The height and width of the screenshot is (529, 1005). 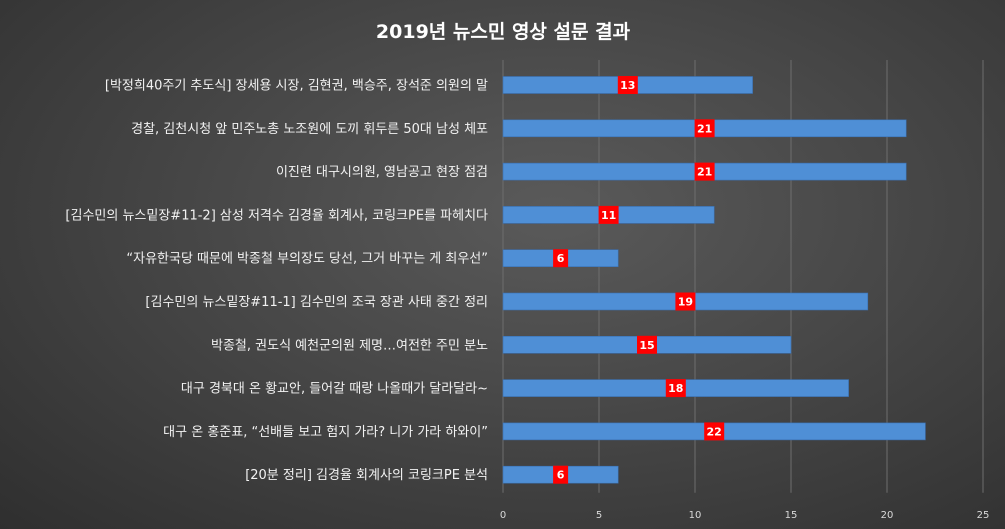 I want to click on data-label: 18, so click(x=675, y=388).